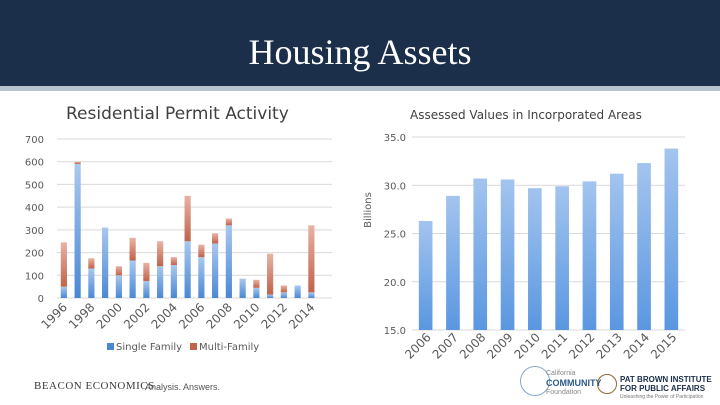  What do you see at coordinates (395, 235) in the screenshot?
I see `assessed-y-tick: 25.0` at bounding box center [395, 235].